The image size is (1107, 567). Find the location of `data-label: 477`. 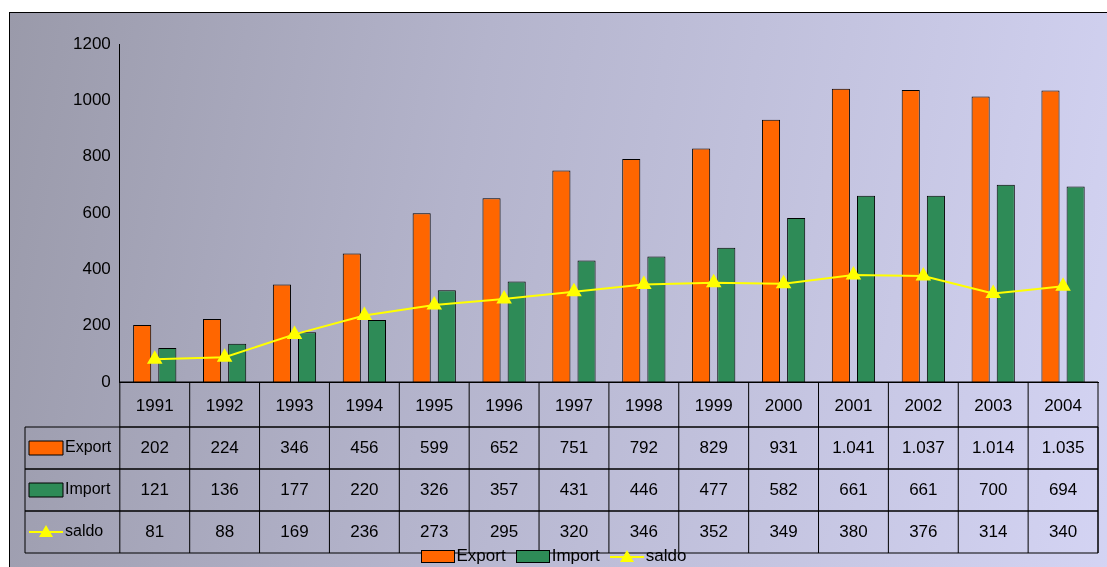

data-label: 477 is located at coordinates (713, 489).